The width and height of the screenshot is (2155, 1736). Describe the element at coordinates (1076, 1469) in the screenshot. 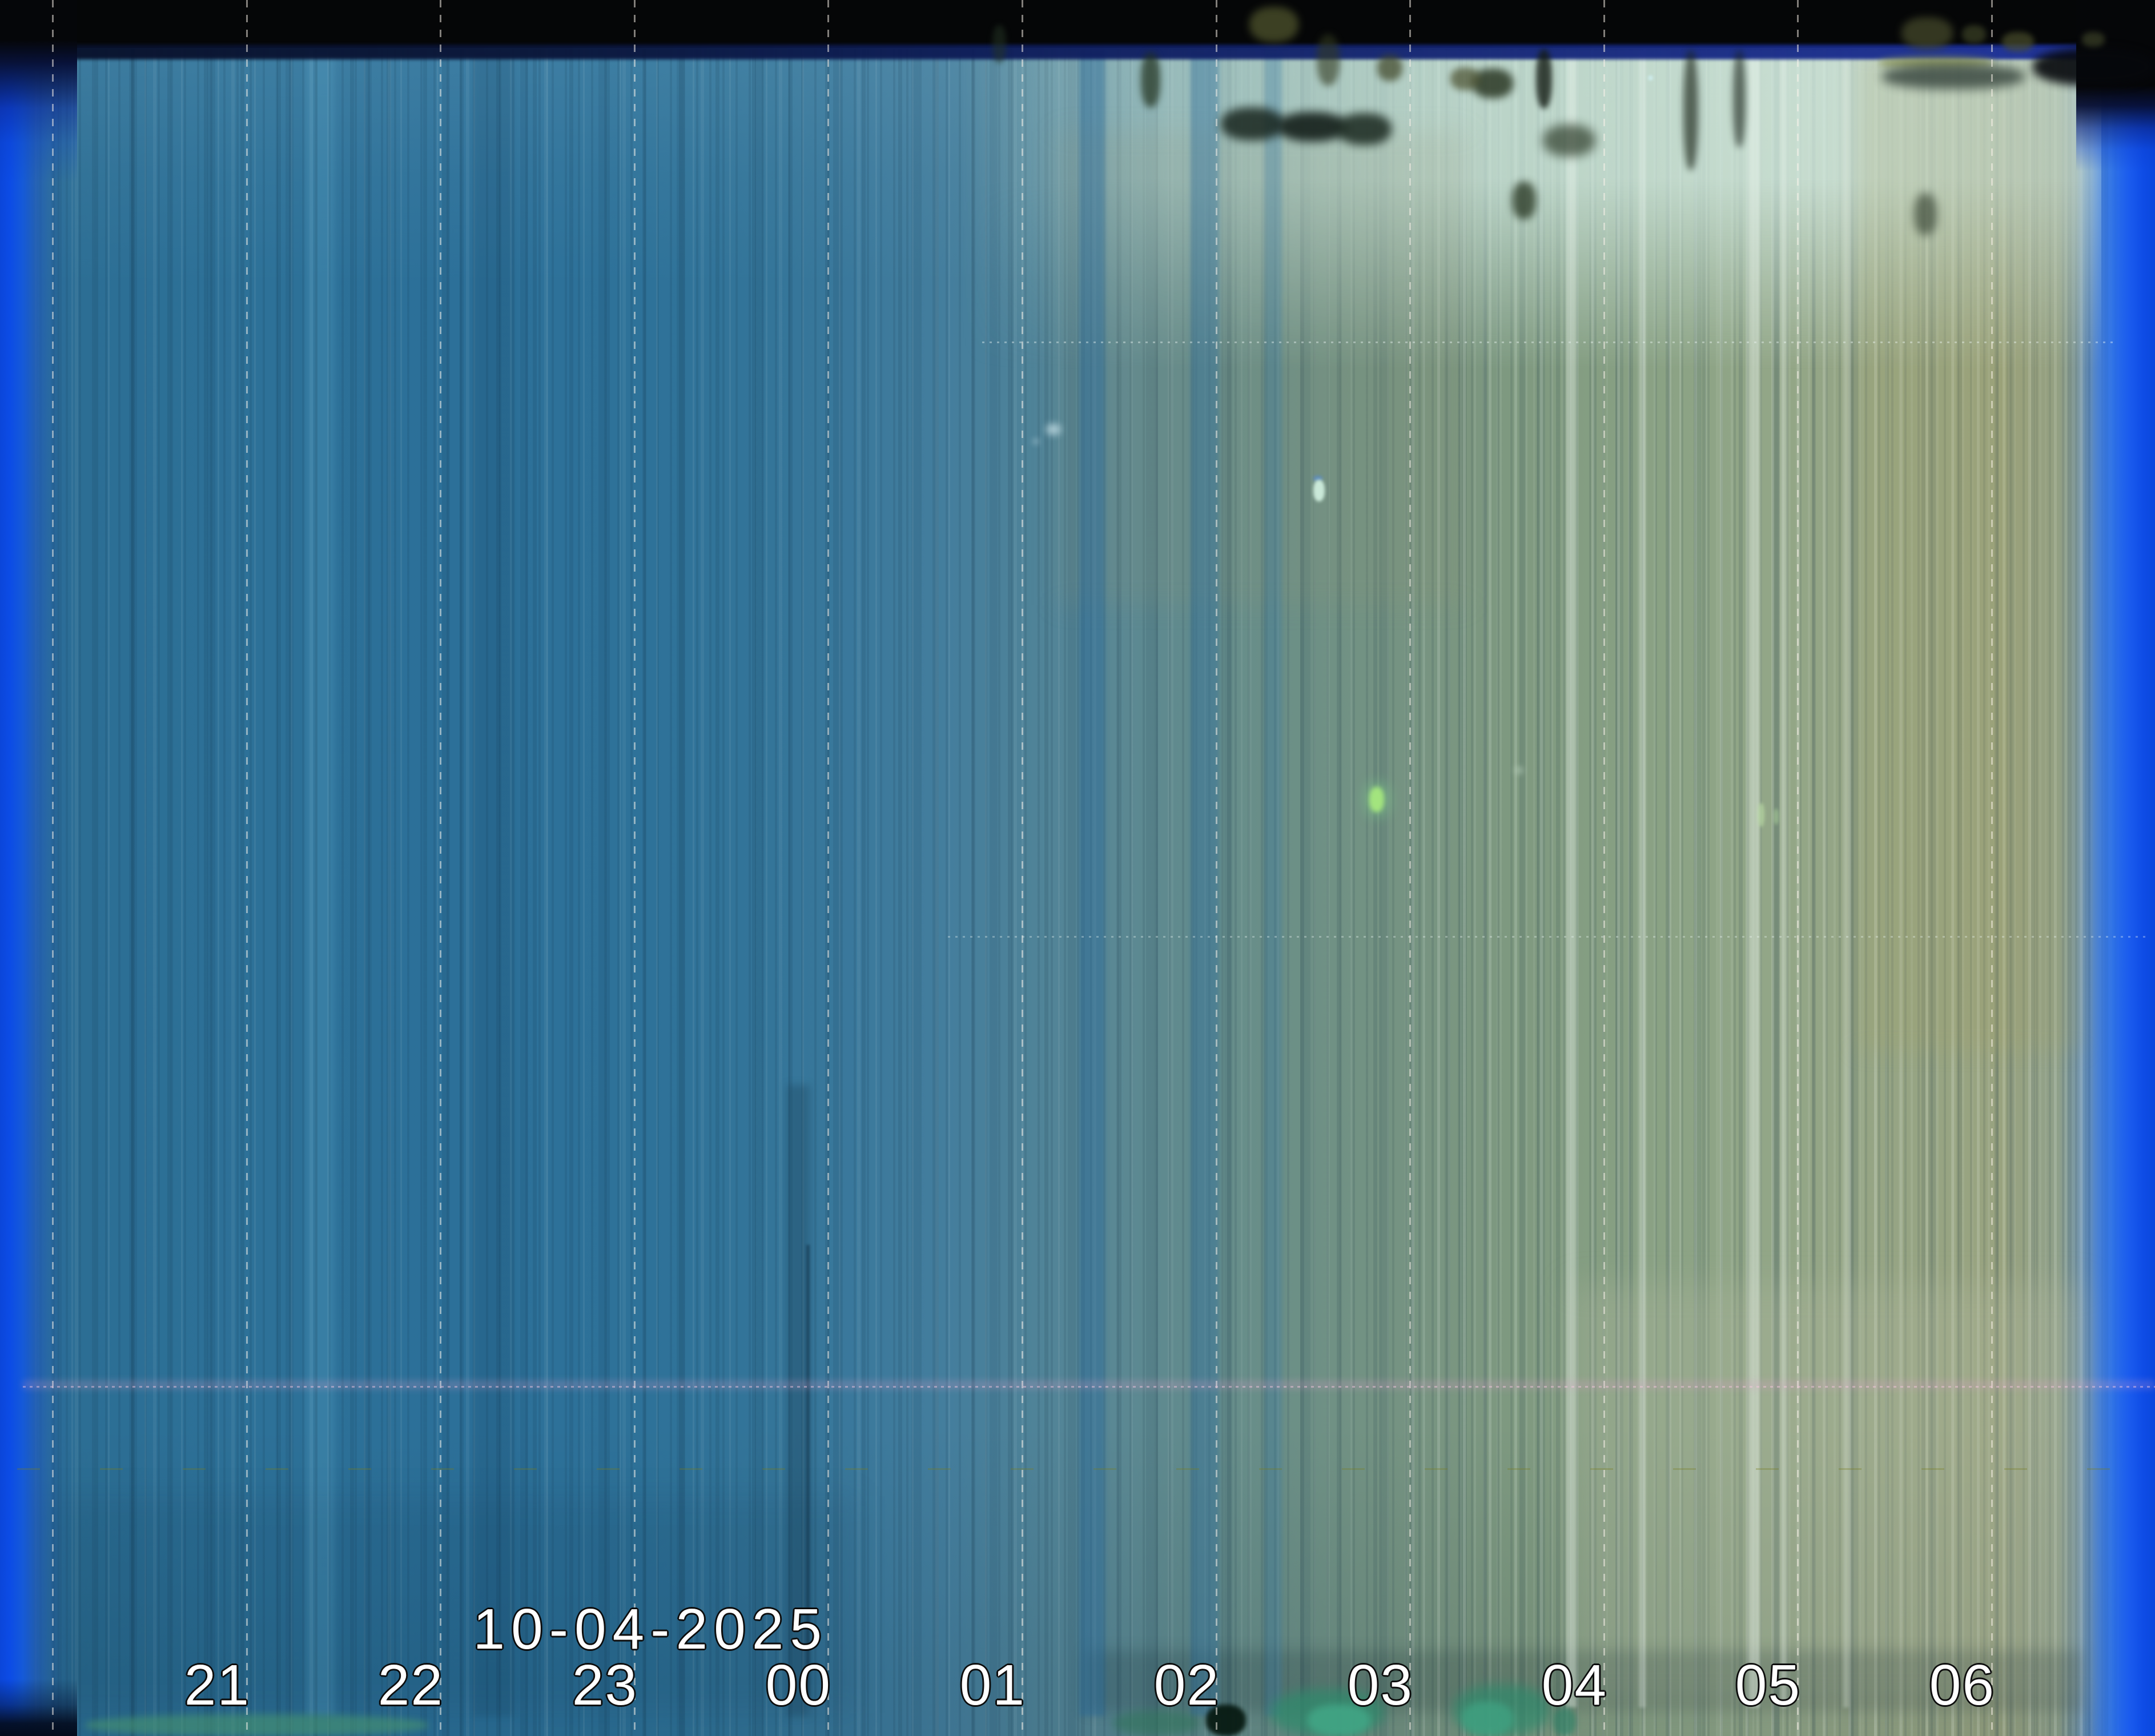

I see `olive-horizontal-dashes` at that location.